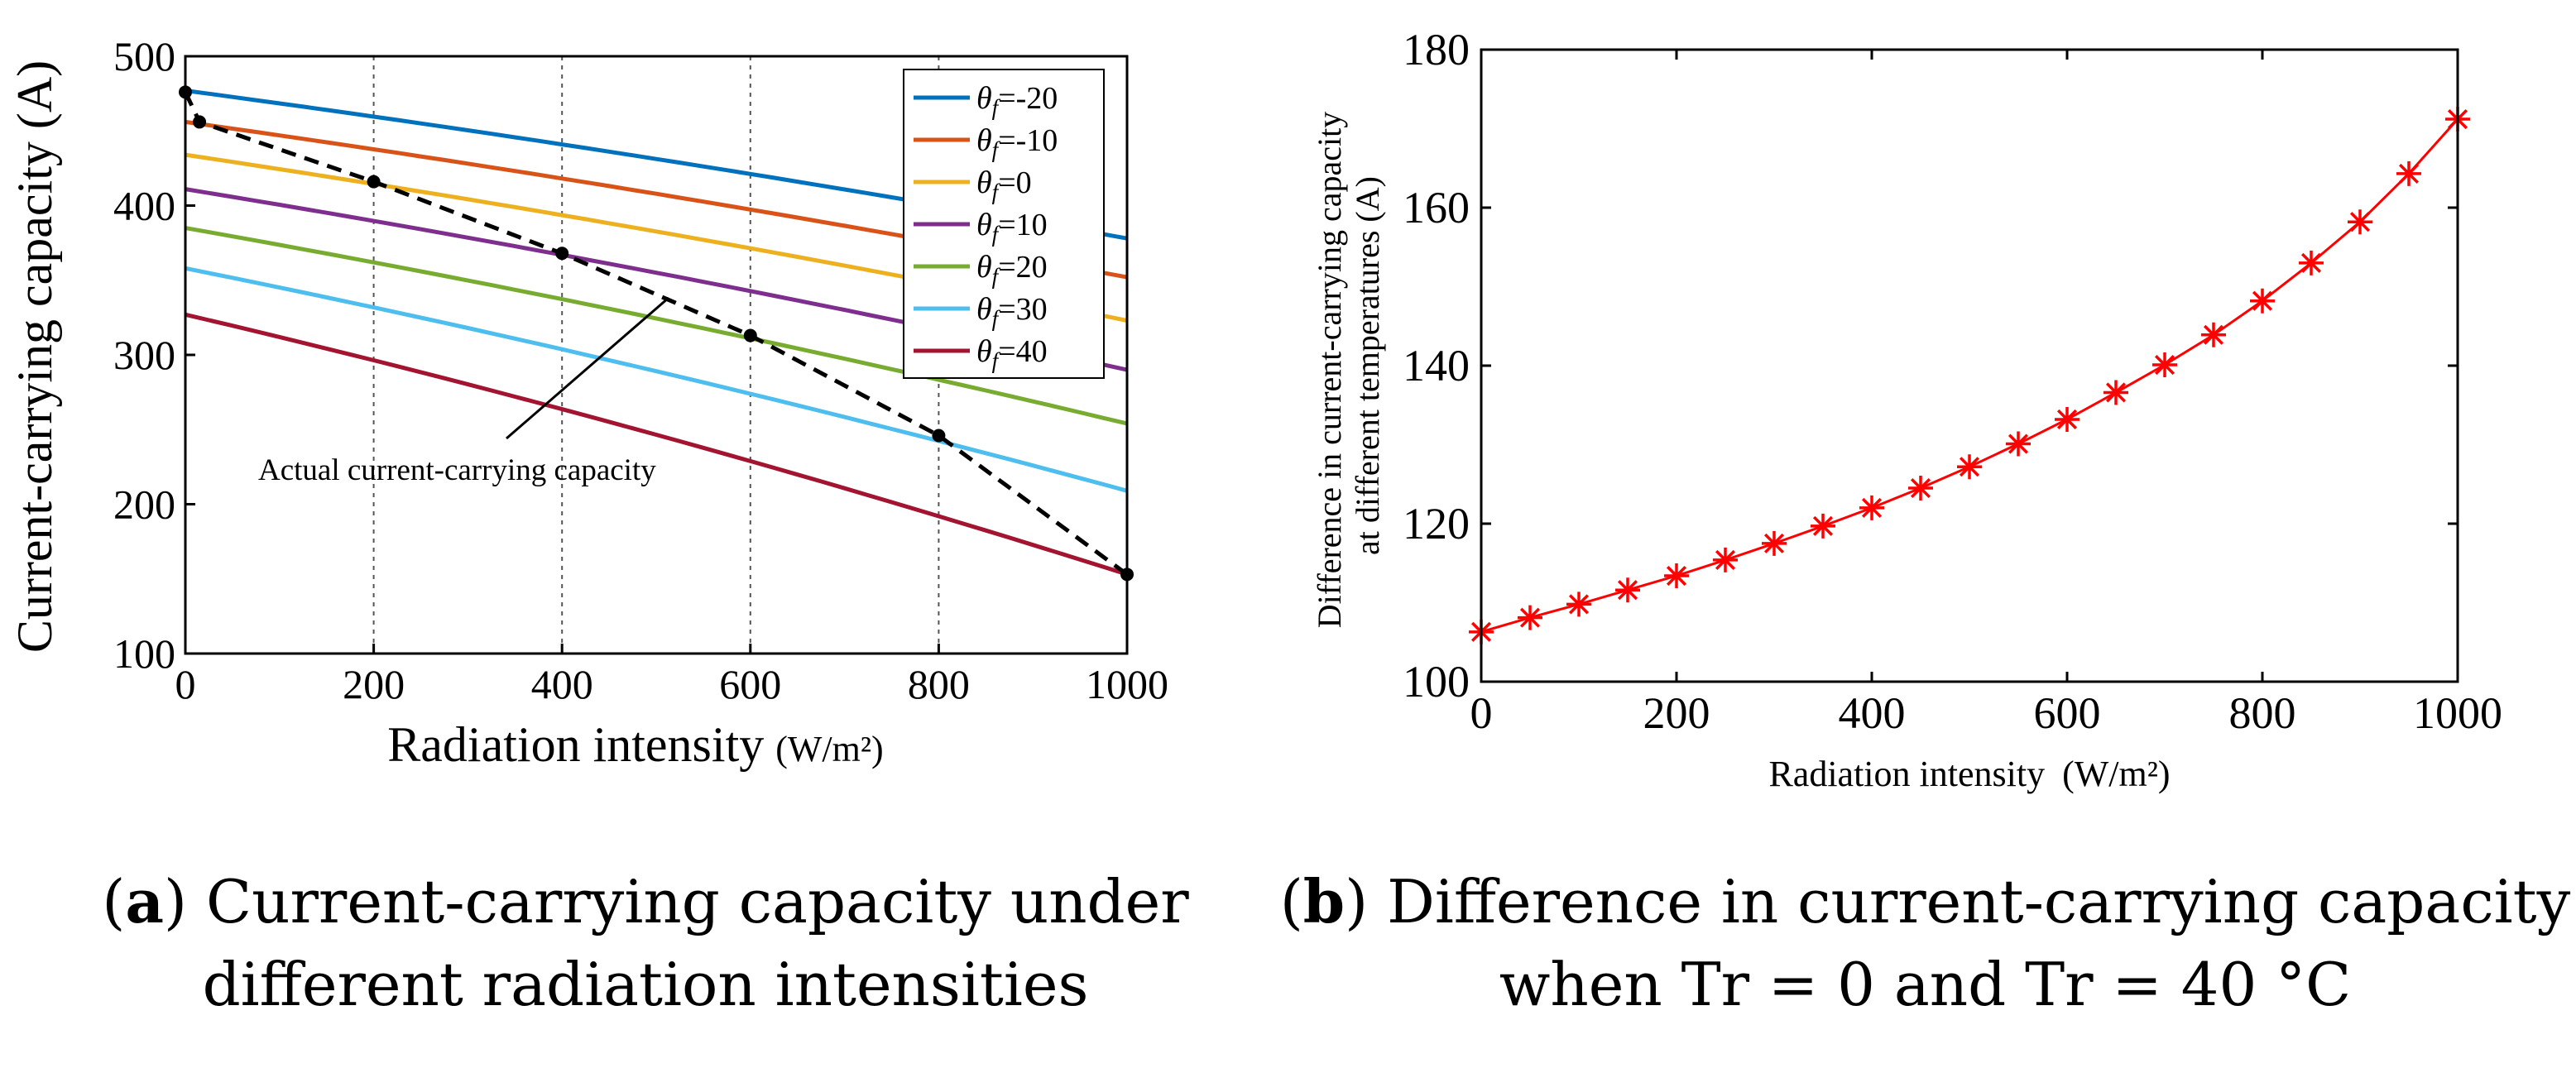 The image size is (2576, 1068). What do you see at coordinates (1012, 353) in the screenshot?
I see `chart-a-legend-label-6: θf=40` at bounding box center [1012, 353].